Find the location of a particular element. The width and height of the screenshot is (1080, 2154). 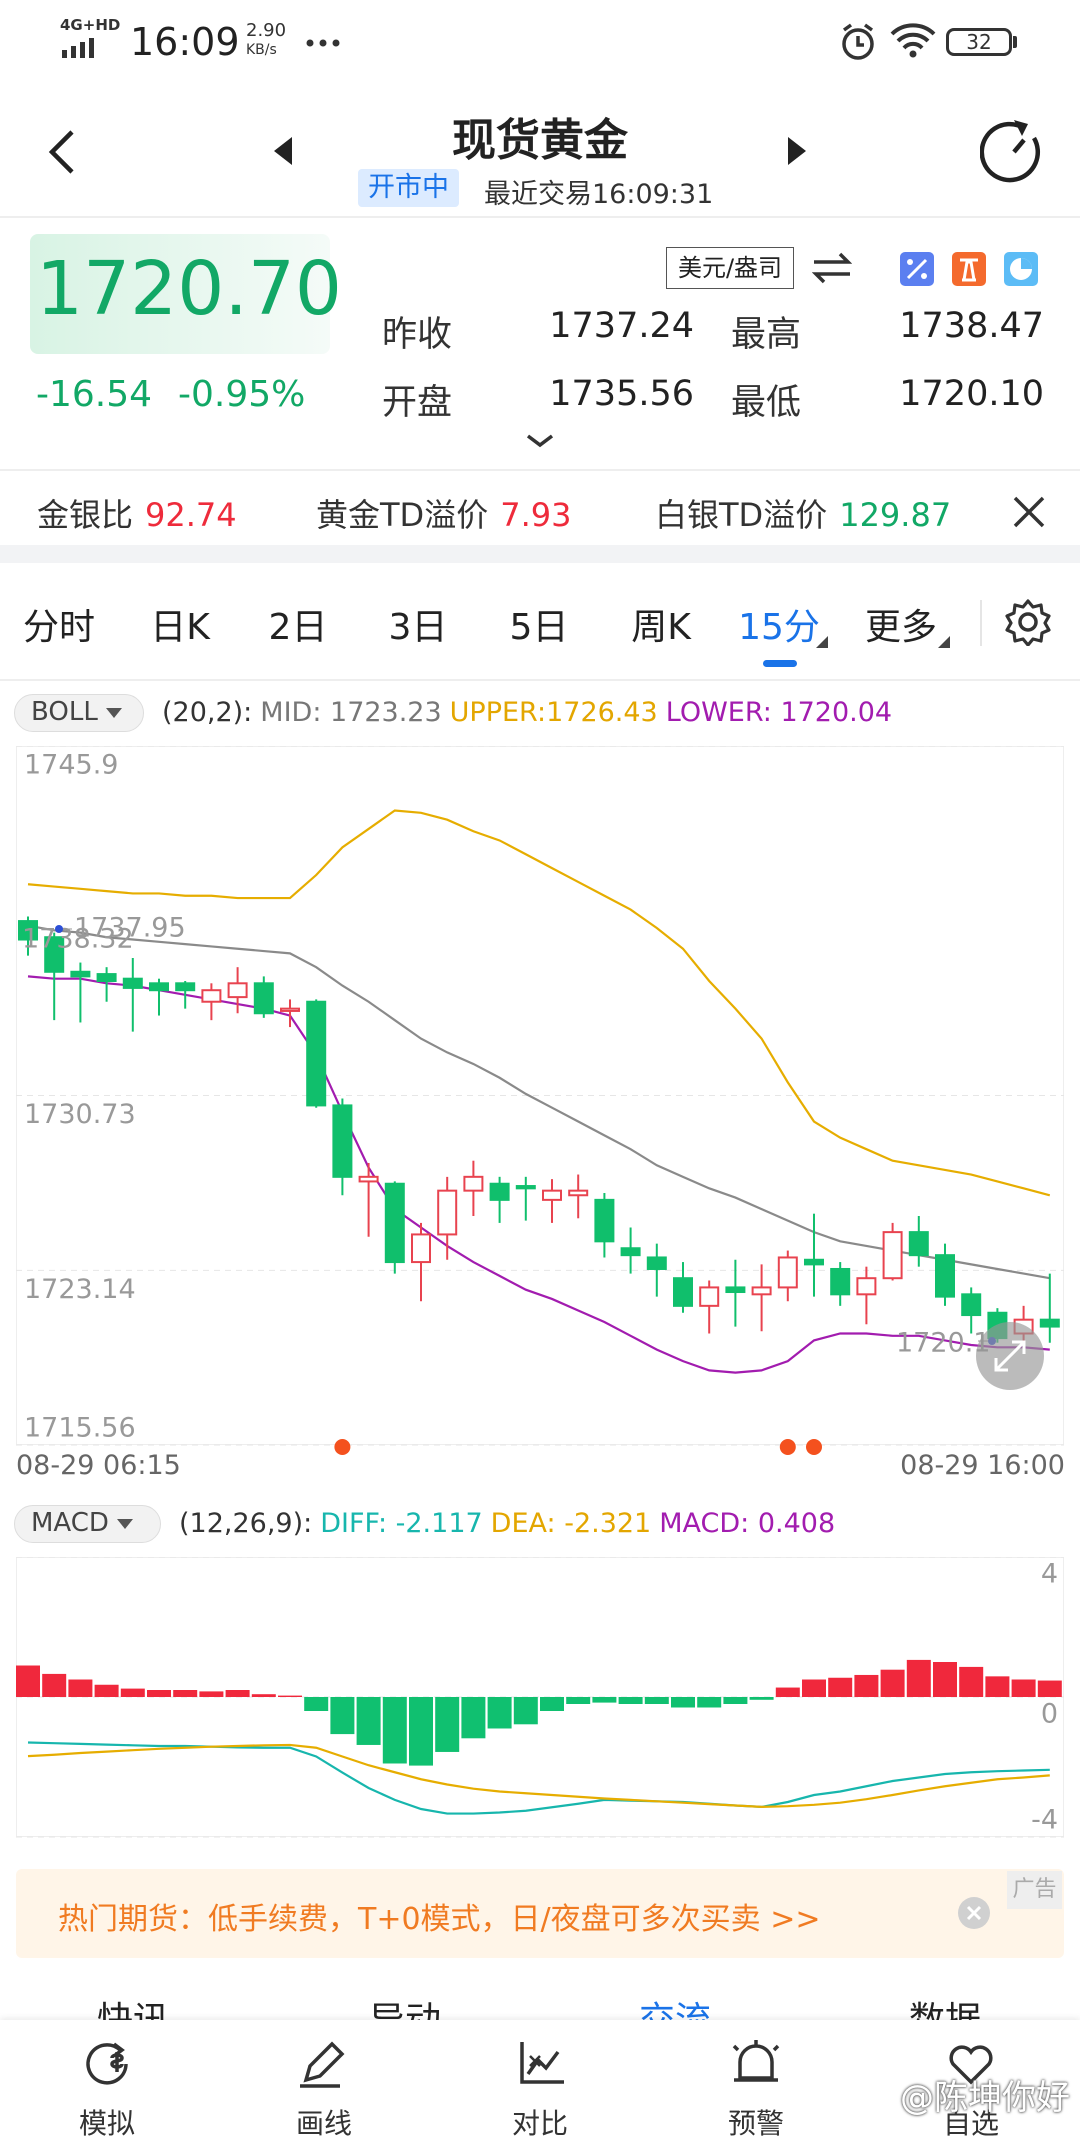

tool-icons is located at coordinates (970, 268).